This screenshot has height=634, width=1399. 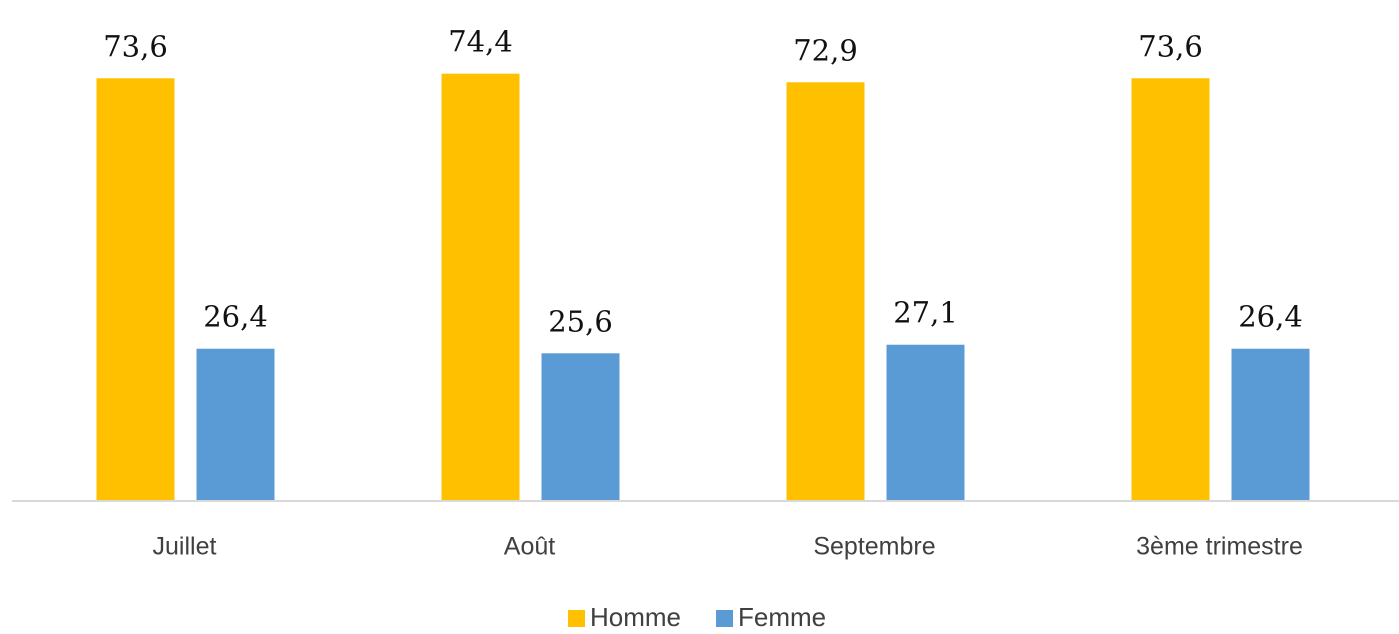 I want to click on x-tick-label: 3ème trimestre, so click(x=1219, y=547).